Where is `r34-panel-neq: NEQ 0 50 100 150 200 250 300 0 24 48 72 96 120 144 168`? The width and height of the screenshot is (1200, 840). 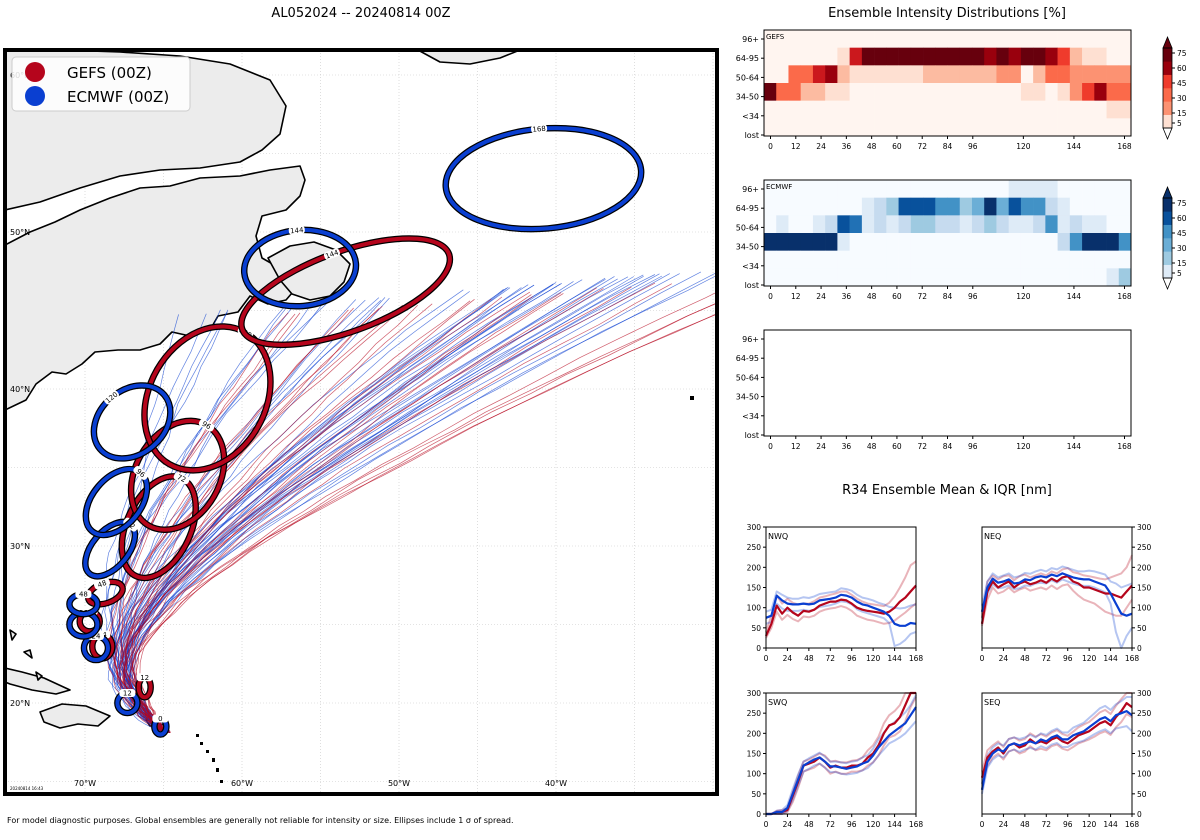 r34-panel-neq: NEQ 0 50 100 150 200 250 300 0 24 48 72 96 120 144 168 is located at coordinates (1066, 593).